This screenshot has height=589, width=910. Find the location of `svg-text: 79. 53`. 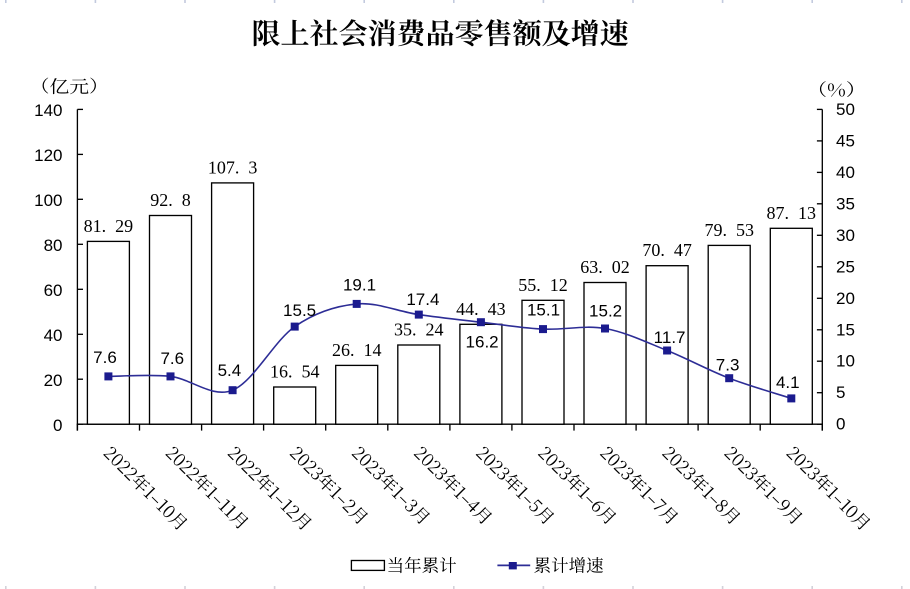

svg-text: 79. 53 is located at coordinates (729, 230).